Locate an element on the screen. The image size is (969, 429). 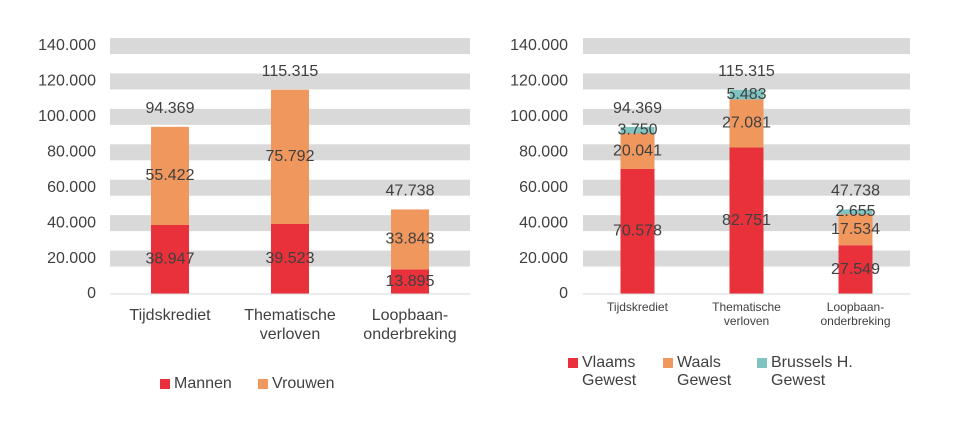
legend-label: Mannen is located at coordinates (203, 383).